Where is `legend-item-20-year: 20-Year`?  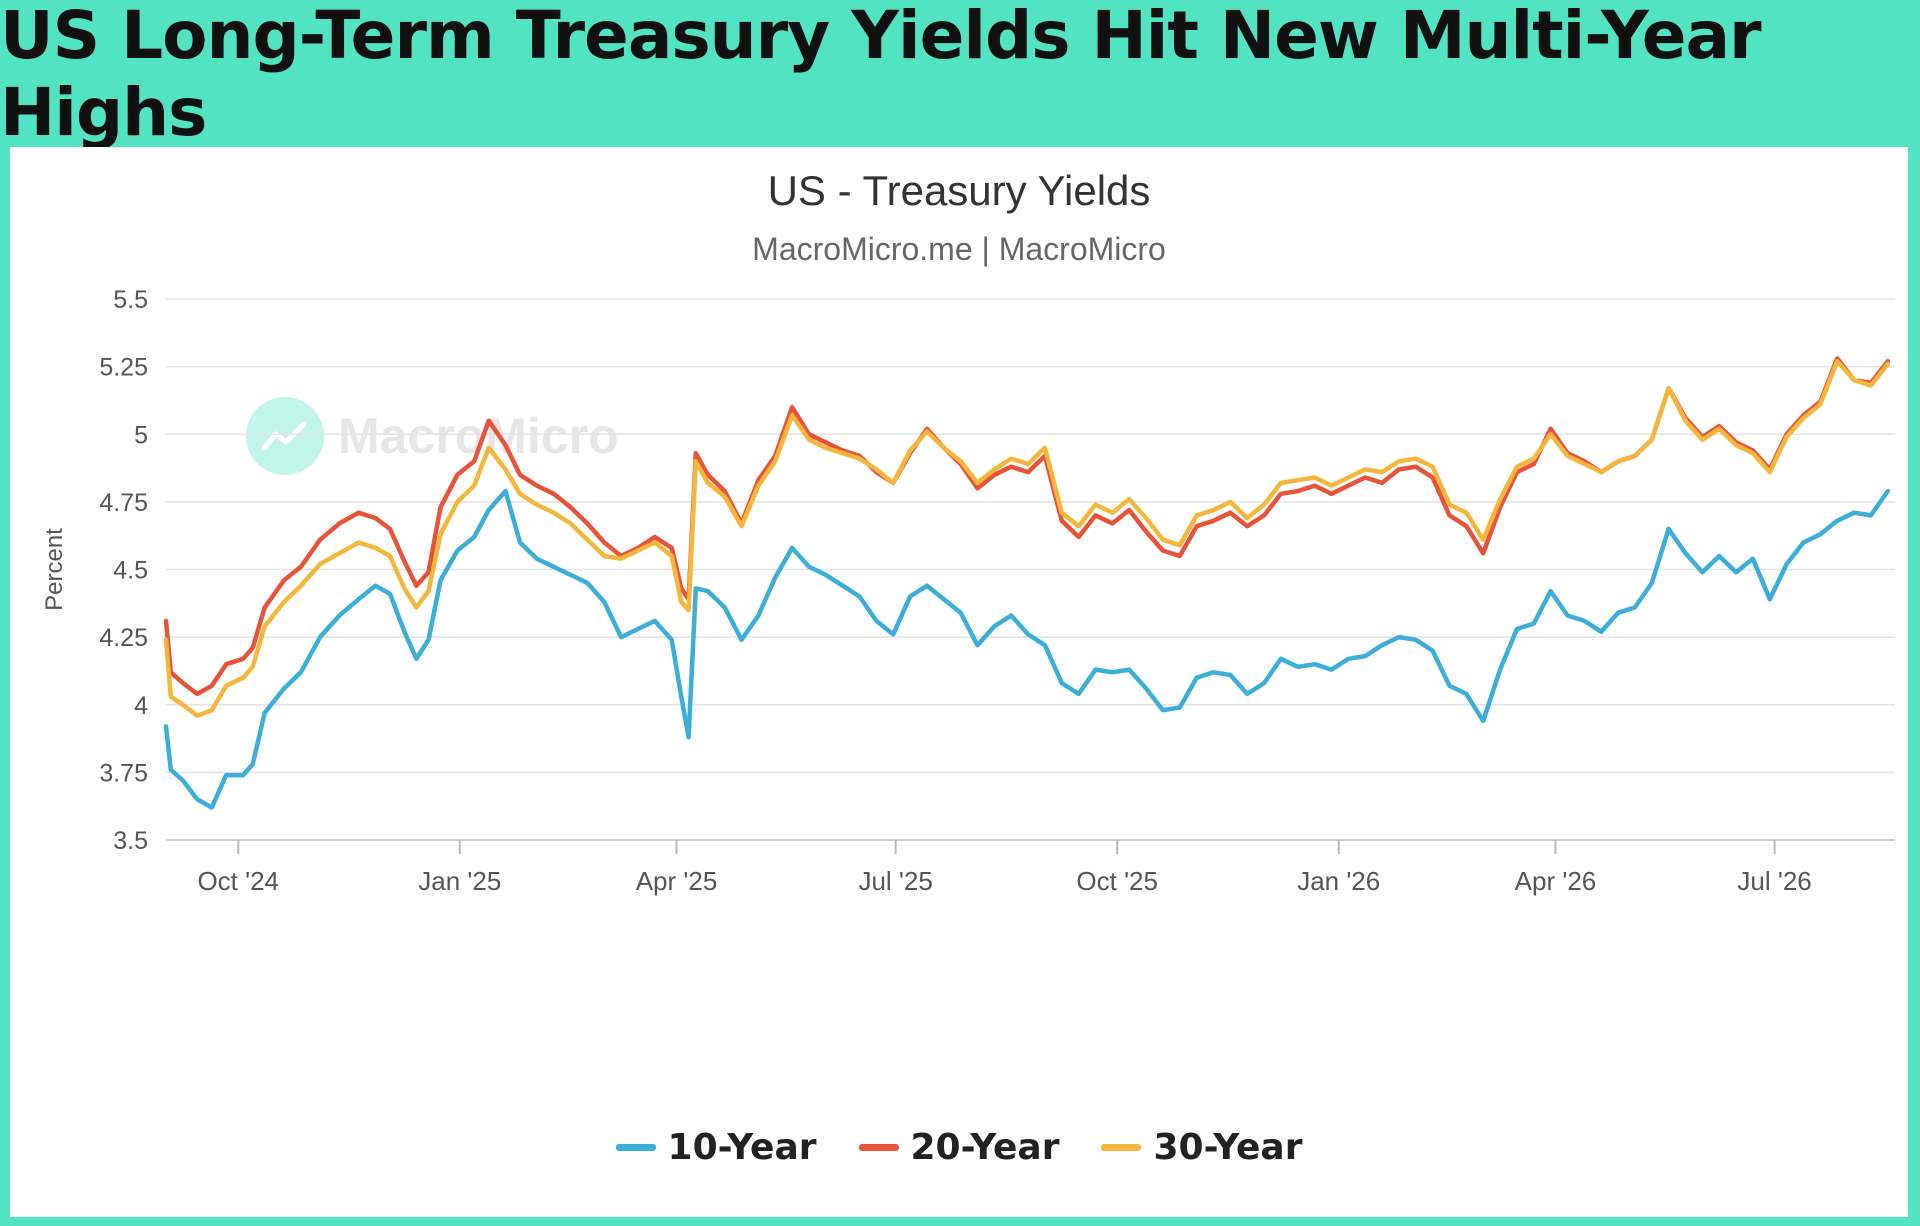 legend-item-20-year: 20-Year is located at coordinates (959, 1147).